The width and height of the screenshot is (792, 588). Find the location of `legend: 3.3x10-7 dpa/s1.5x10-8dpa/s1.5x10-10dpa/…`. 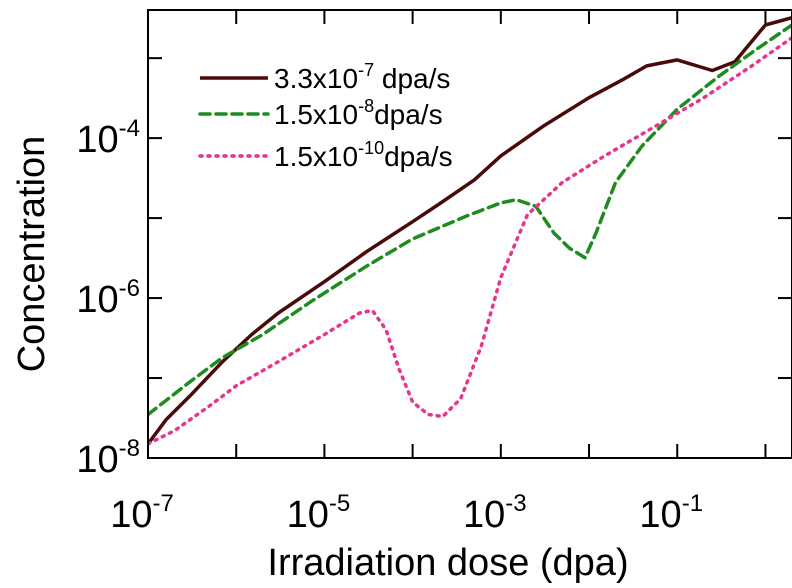

legend: 3.3x10-7 dpa/s1.5x10-8dpa/s1.5x10-10dpa/… is located at coordinates (325, 116).